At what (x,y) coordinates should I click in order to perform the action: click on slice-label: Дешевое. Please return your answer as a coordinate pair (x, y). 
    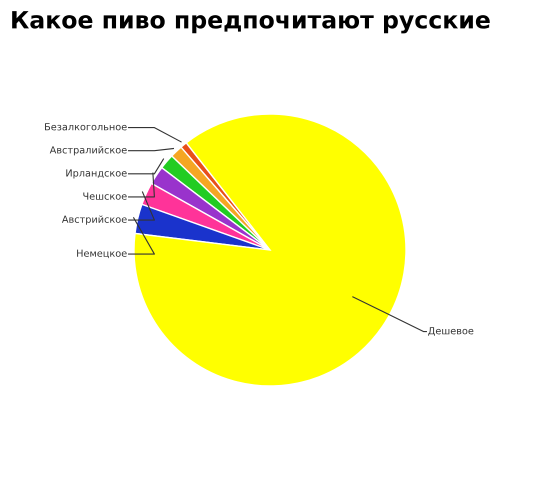
    Looking at the image, I should click on (451, 331).